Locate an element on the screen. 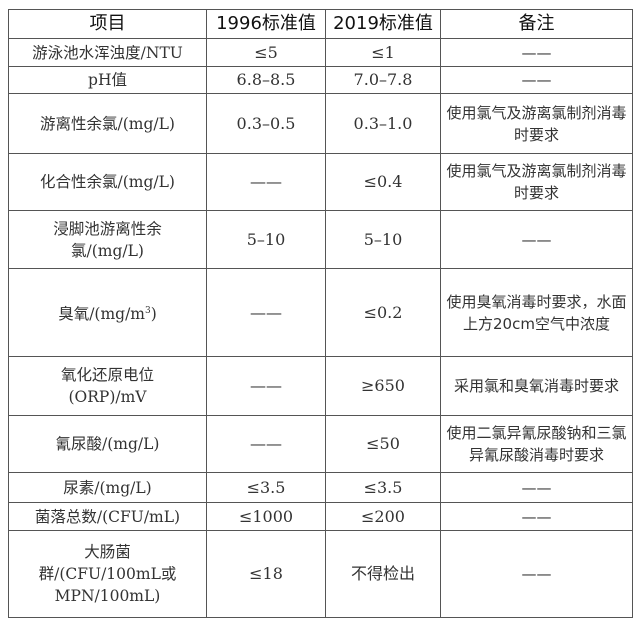 The width and height of the screenshot is (640, 625). item-cell: 尿素/(mg/L) is located at coordinates (107, 487).